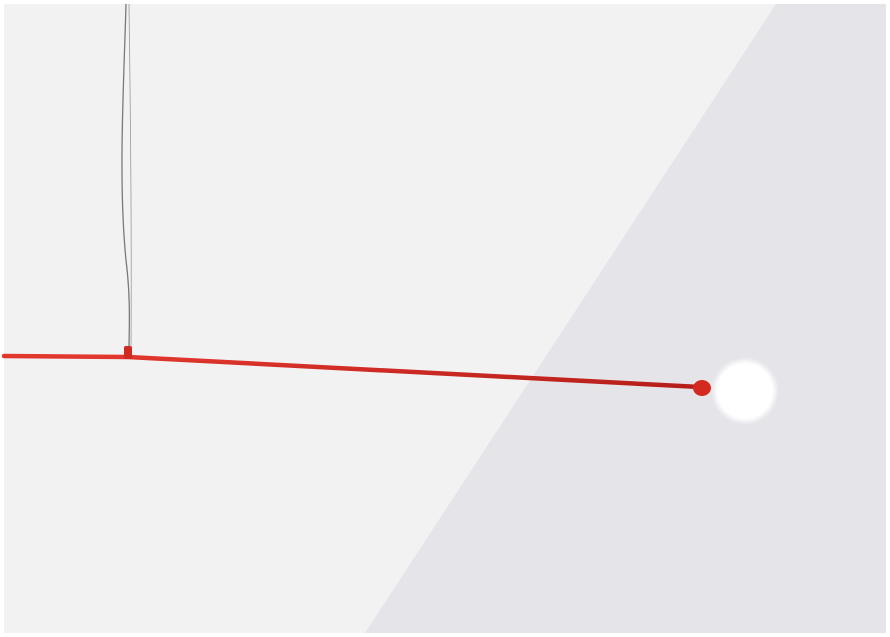 This screenshot has height=637, width=890. Describe the element at coordinates (702, 388) in the screenshot. I see `end-cap` at that location.